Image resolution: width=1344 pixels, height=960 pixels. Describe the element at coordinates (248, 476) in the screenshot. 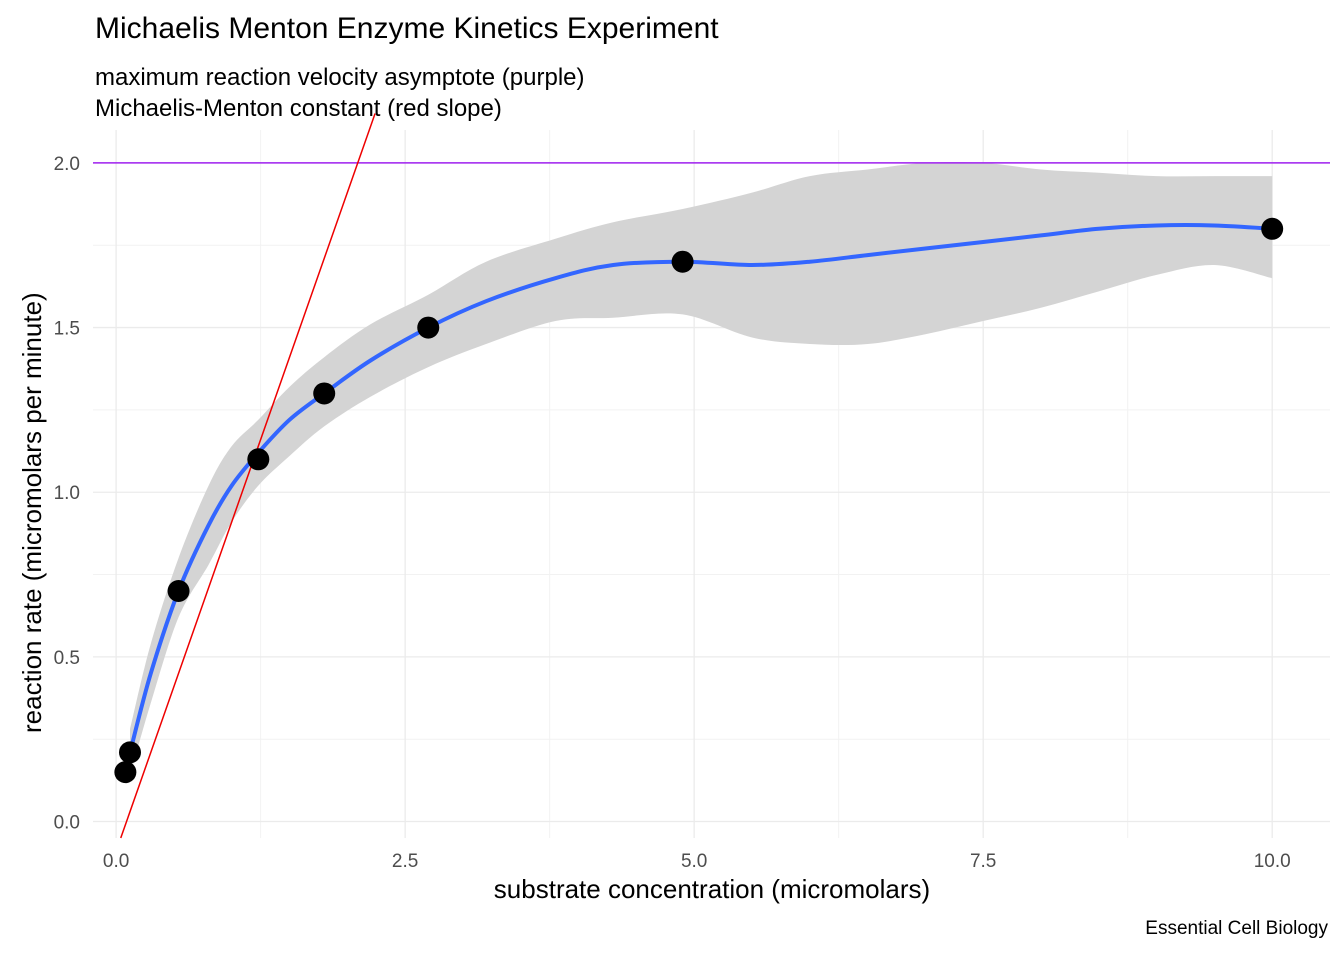

I see `km-slope-line` at that location.